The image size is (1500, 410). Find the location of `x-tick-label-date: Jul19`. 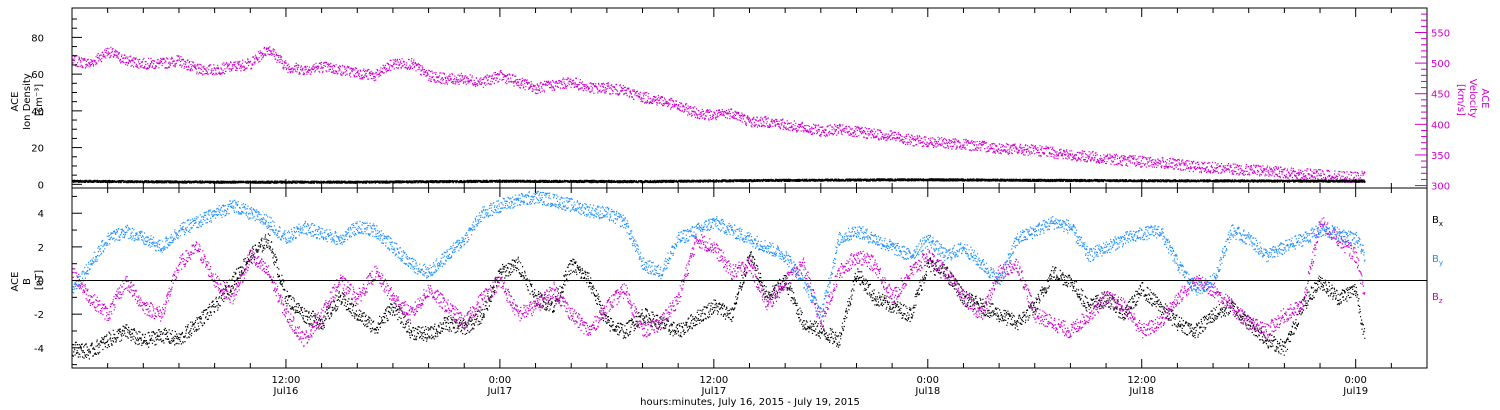

x-tick-label-date: Jul19 is located at coordinates (1355, 391).